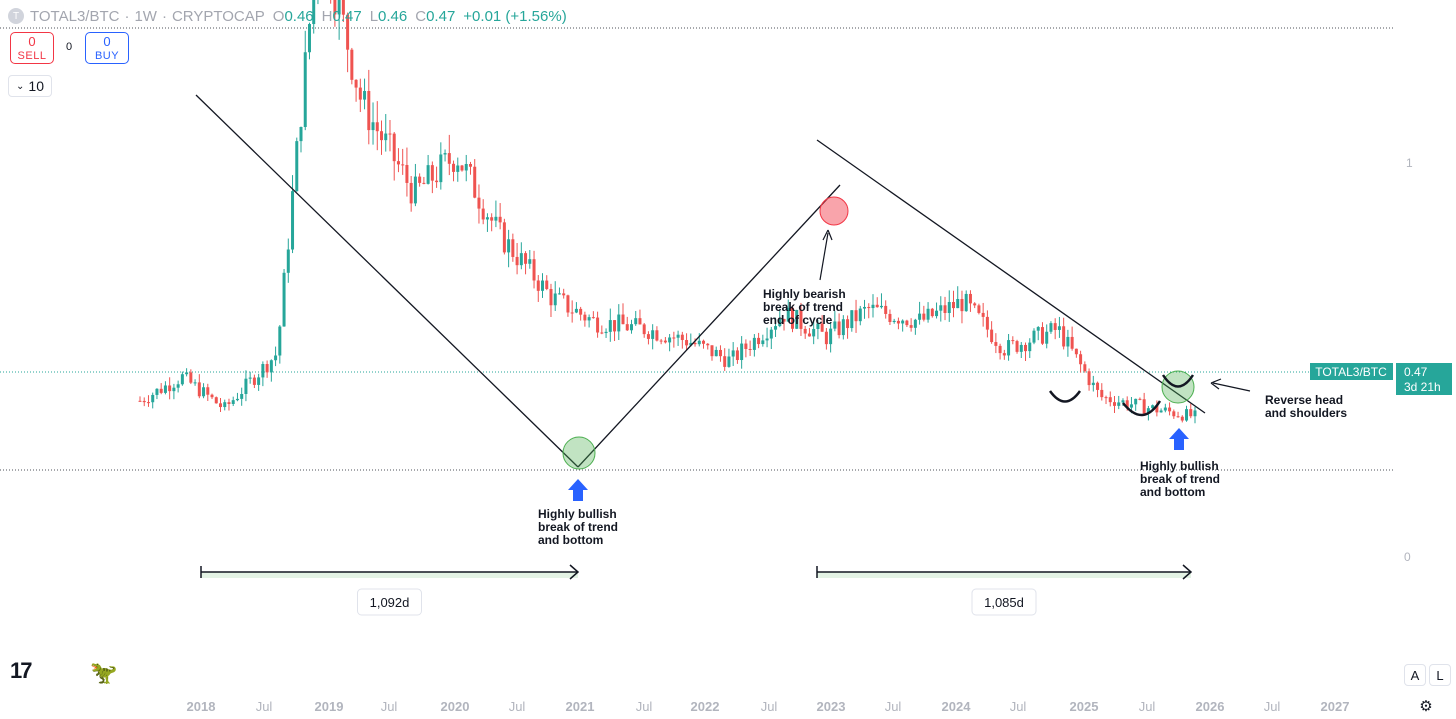  Describe the element at coordinates (574, 572) in the screenshot. I see `date-range-1-arrow` at that location.